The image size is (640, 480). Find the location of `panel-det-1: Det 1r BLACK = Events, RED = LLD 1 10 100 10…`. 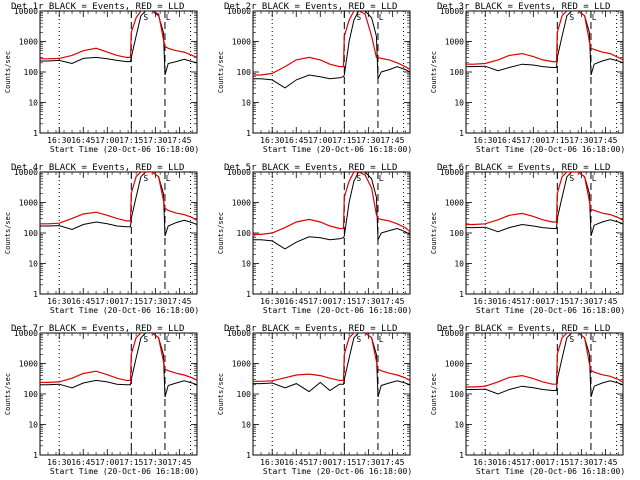

panel-det-1: Det 1r BLACK = Events, RED = LLD 1 10 100 10… is located at coordinates (101, 78).